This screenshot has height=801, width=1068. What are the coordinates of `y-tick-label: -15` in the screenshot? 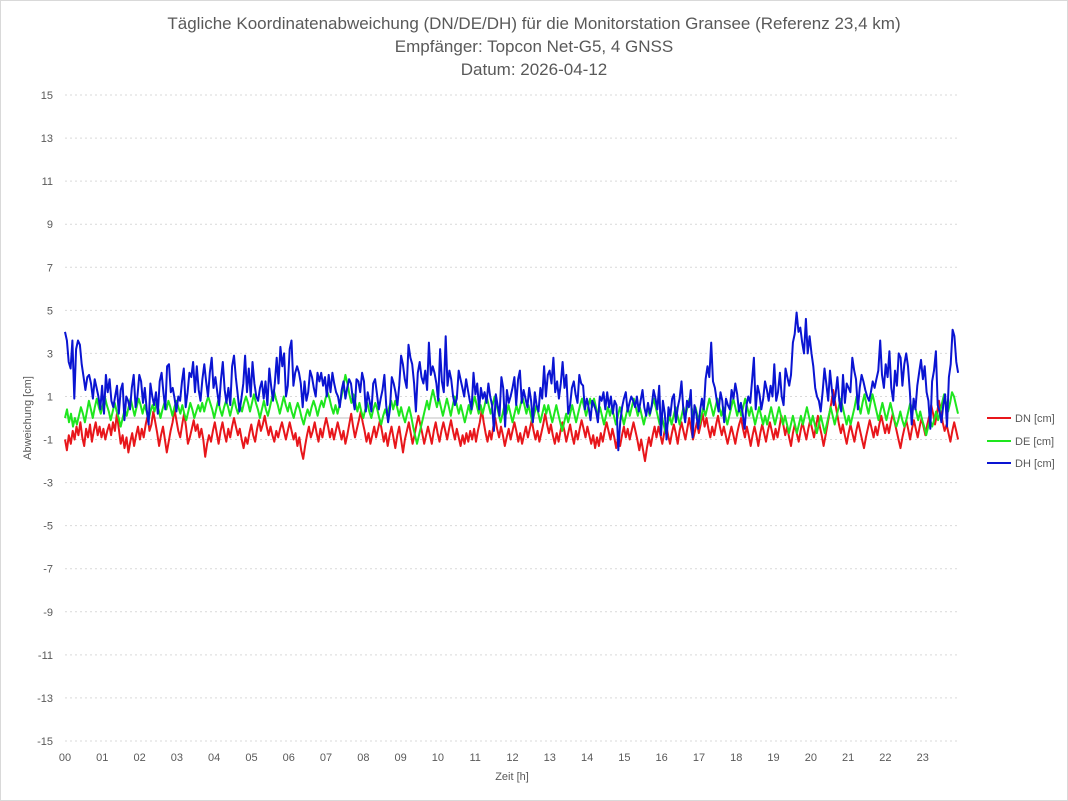 It's located at (45, 742).